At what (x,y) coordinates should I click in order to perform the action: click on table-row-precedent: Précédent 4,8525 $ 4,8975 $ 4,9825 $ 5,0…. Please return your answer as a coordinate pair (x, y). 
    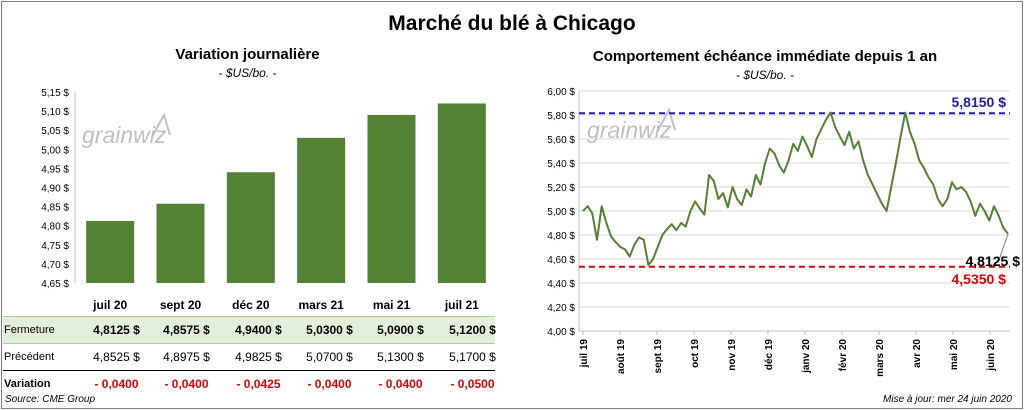
    Looking at the image, I should click on (249, 357).